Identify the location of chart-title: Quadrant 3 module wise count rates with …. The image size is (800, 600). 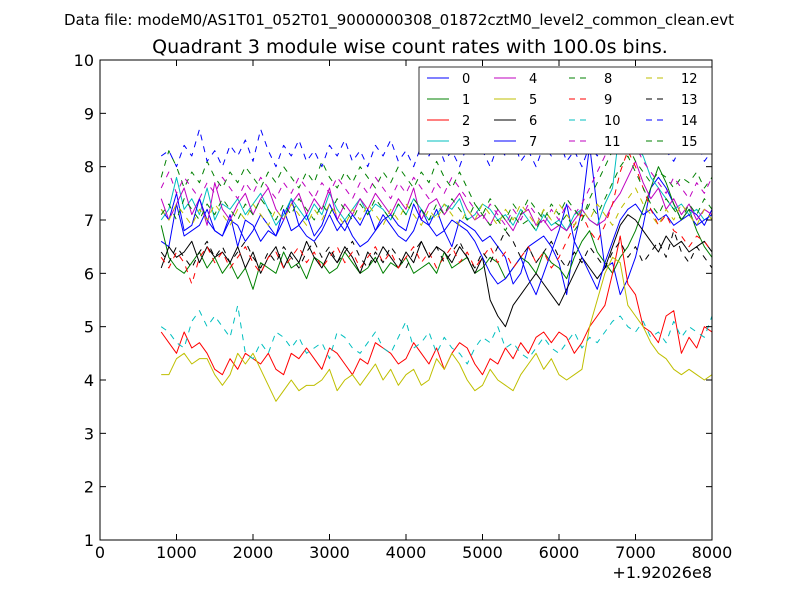
(410, 47).